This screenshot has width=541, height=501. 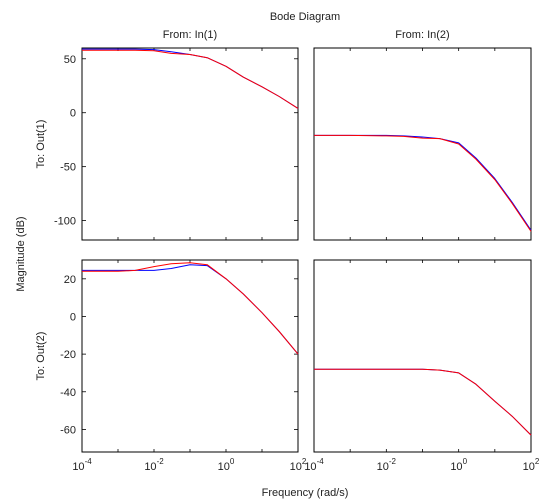 I want to click on y-tick-label: 50, so click(x=70, y=60).